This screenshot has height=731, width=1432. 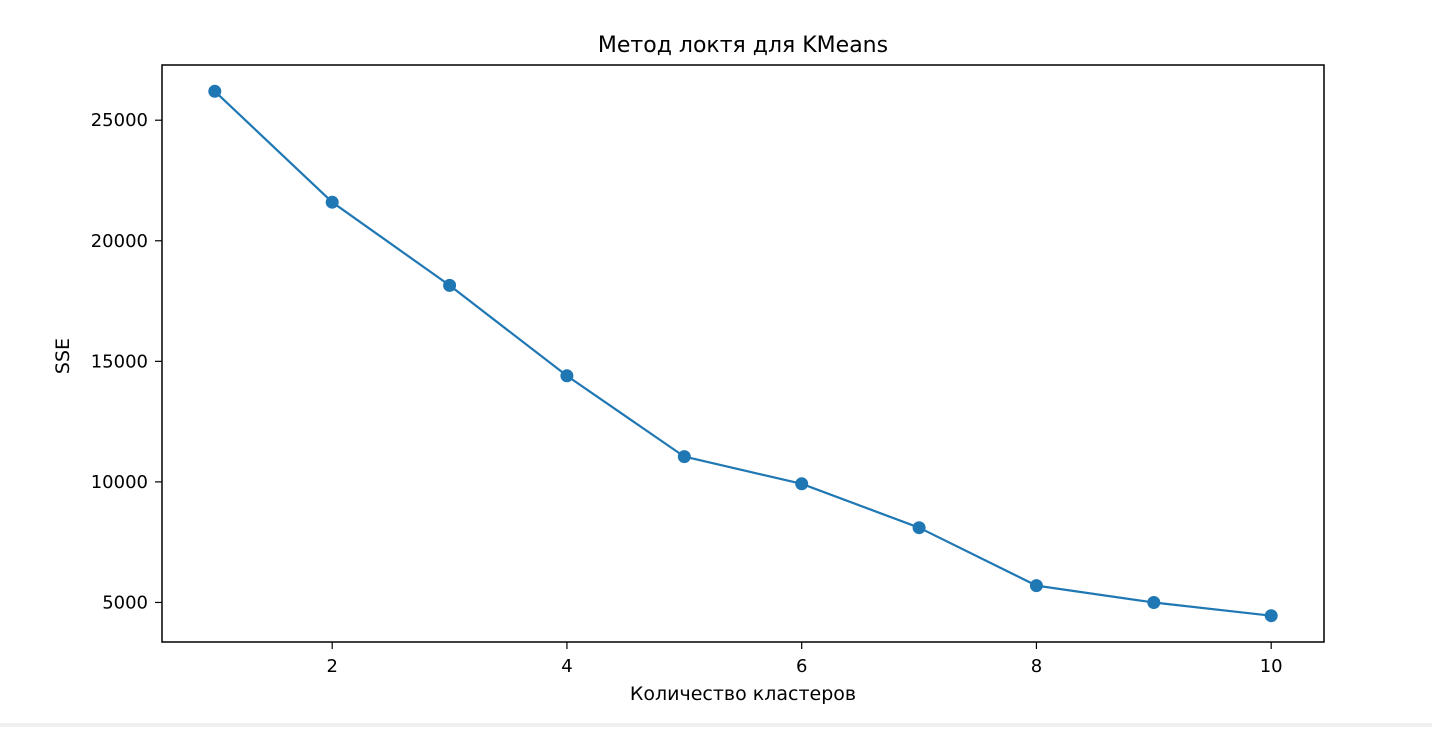 What do you see at coordinates (119, 120) in the screenshot?
I see `y-tick-label: 25000` at bounding box center [119, 120].